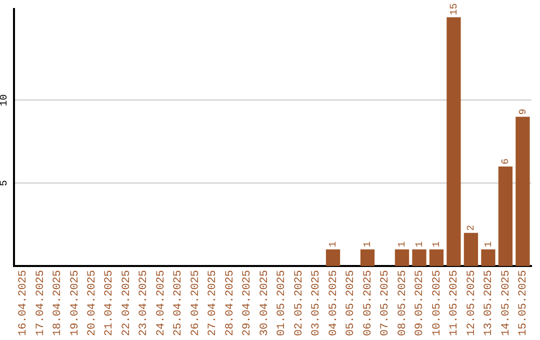  I want to click on x-tick-label: 08.05.2025, so click(402, 303).